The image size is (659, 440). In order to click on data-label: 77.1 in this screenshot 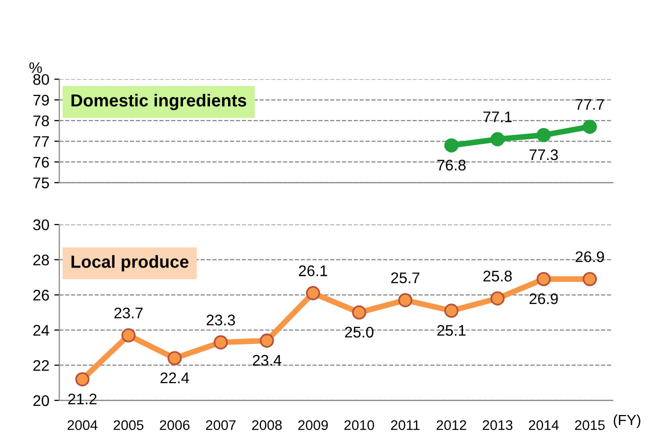, I will do `click(497, 117)`.